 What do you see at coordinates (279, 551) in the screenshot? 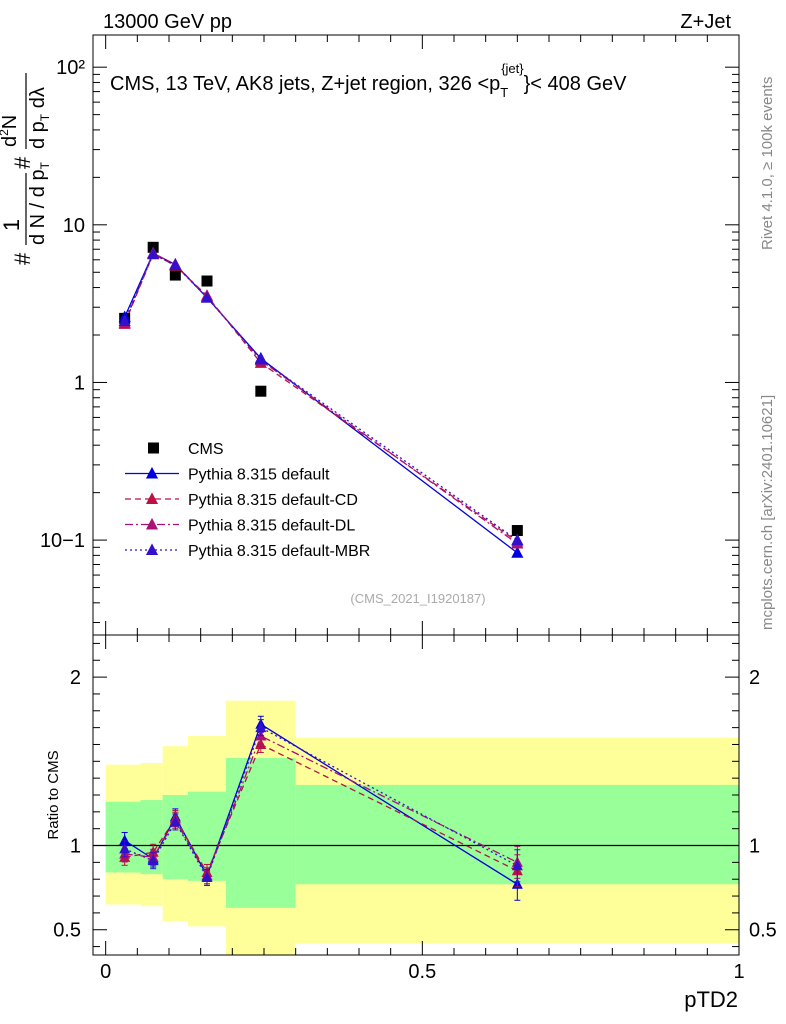
I see `legend-label-4: Pythia 8.315 default-MBR` at bounding box center [279, 551].